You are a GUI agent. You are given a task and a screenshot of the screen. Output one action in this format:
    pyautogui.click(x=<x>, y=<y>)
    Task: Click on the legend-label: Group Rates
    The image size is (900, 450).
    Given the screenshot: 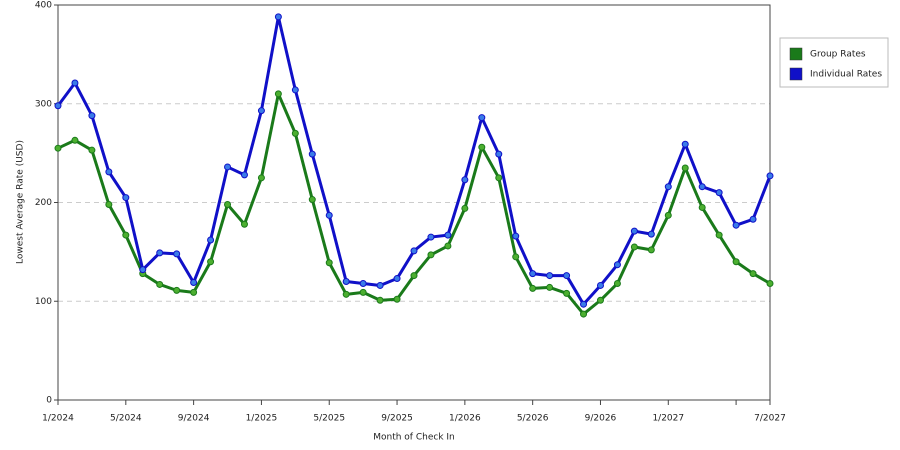 What is the action you would take?
    pyautogui.click(x=838, y=55)
    